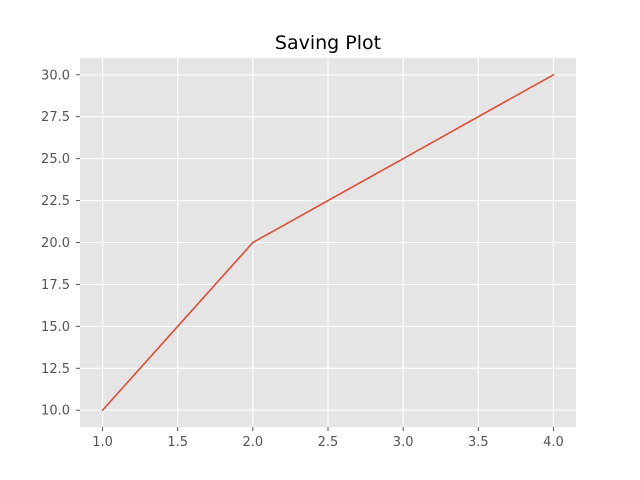  Describe the element at coordinates (478, 442) in the screenshot. I see `x-tick-label: 3.5` at that location.